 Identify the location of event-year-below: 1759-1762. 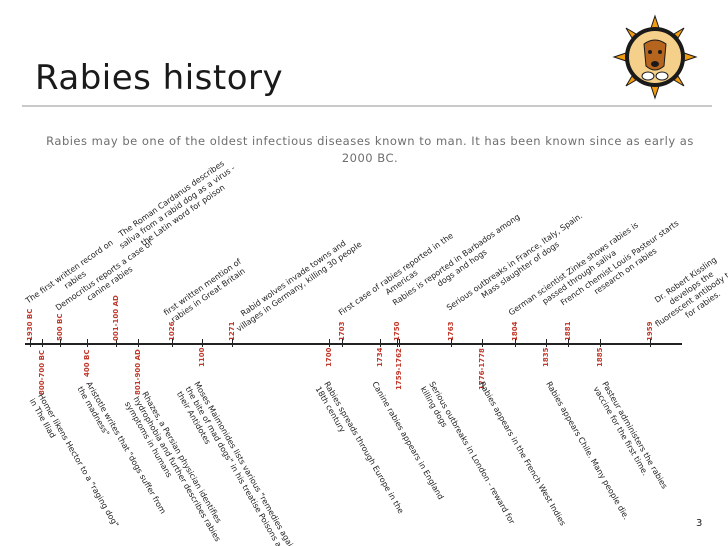
(399, 369).